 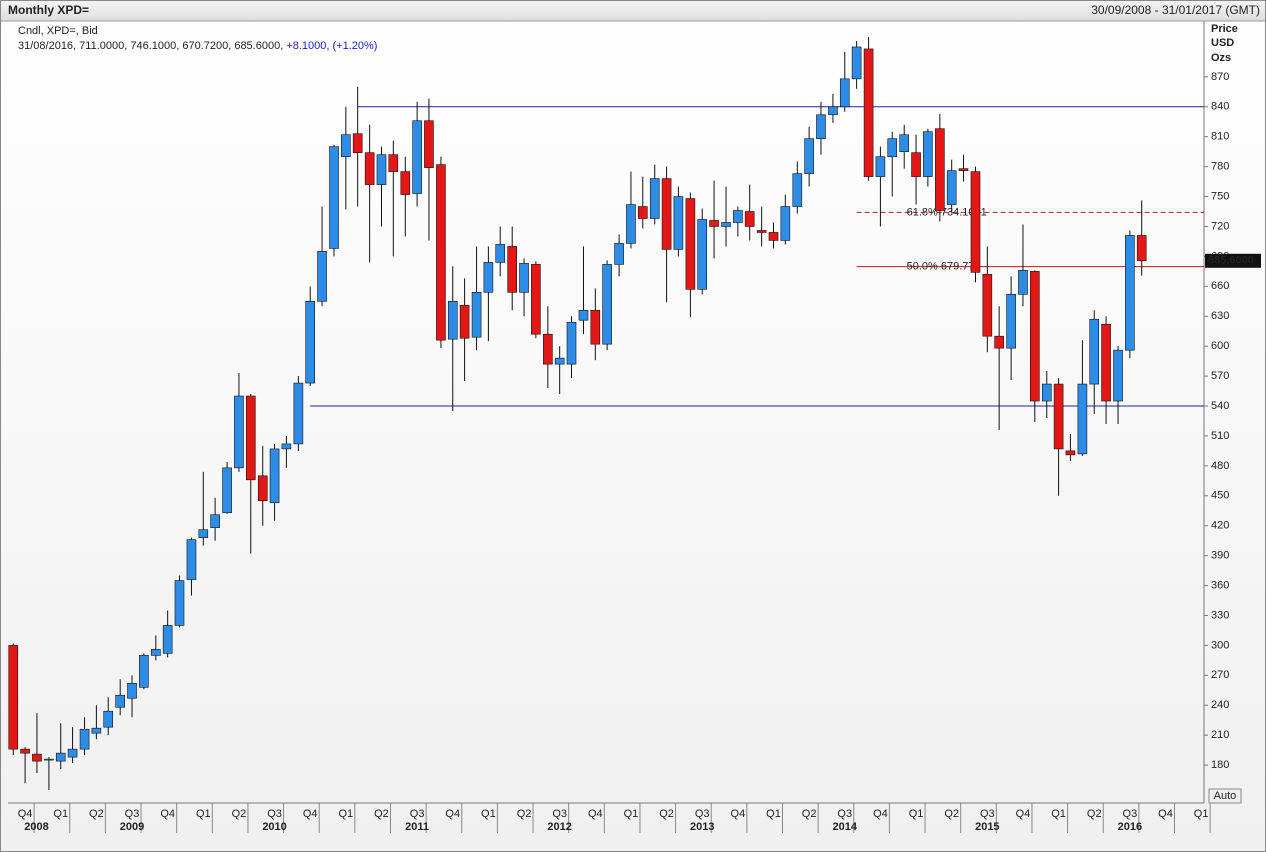 What do you see at coordinates (1220, 77) in the screenshot?
I see `y-tick-label: 870` at bounding box center [1220, 77].